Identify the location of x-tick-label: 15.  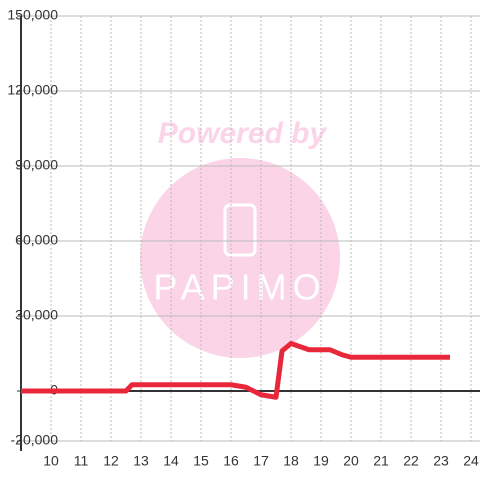
(201, 461).